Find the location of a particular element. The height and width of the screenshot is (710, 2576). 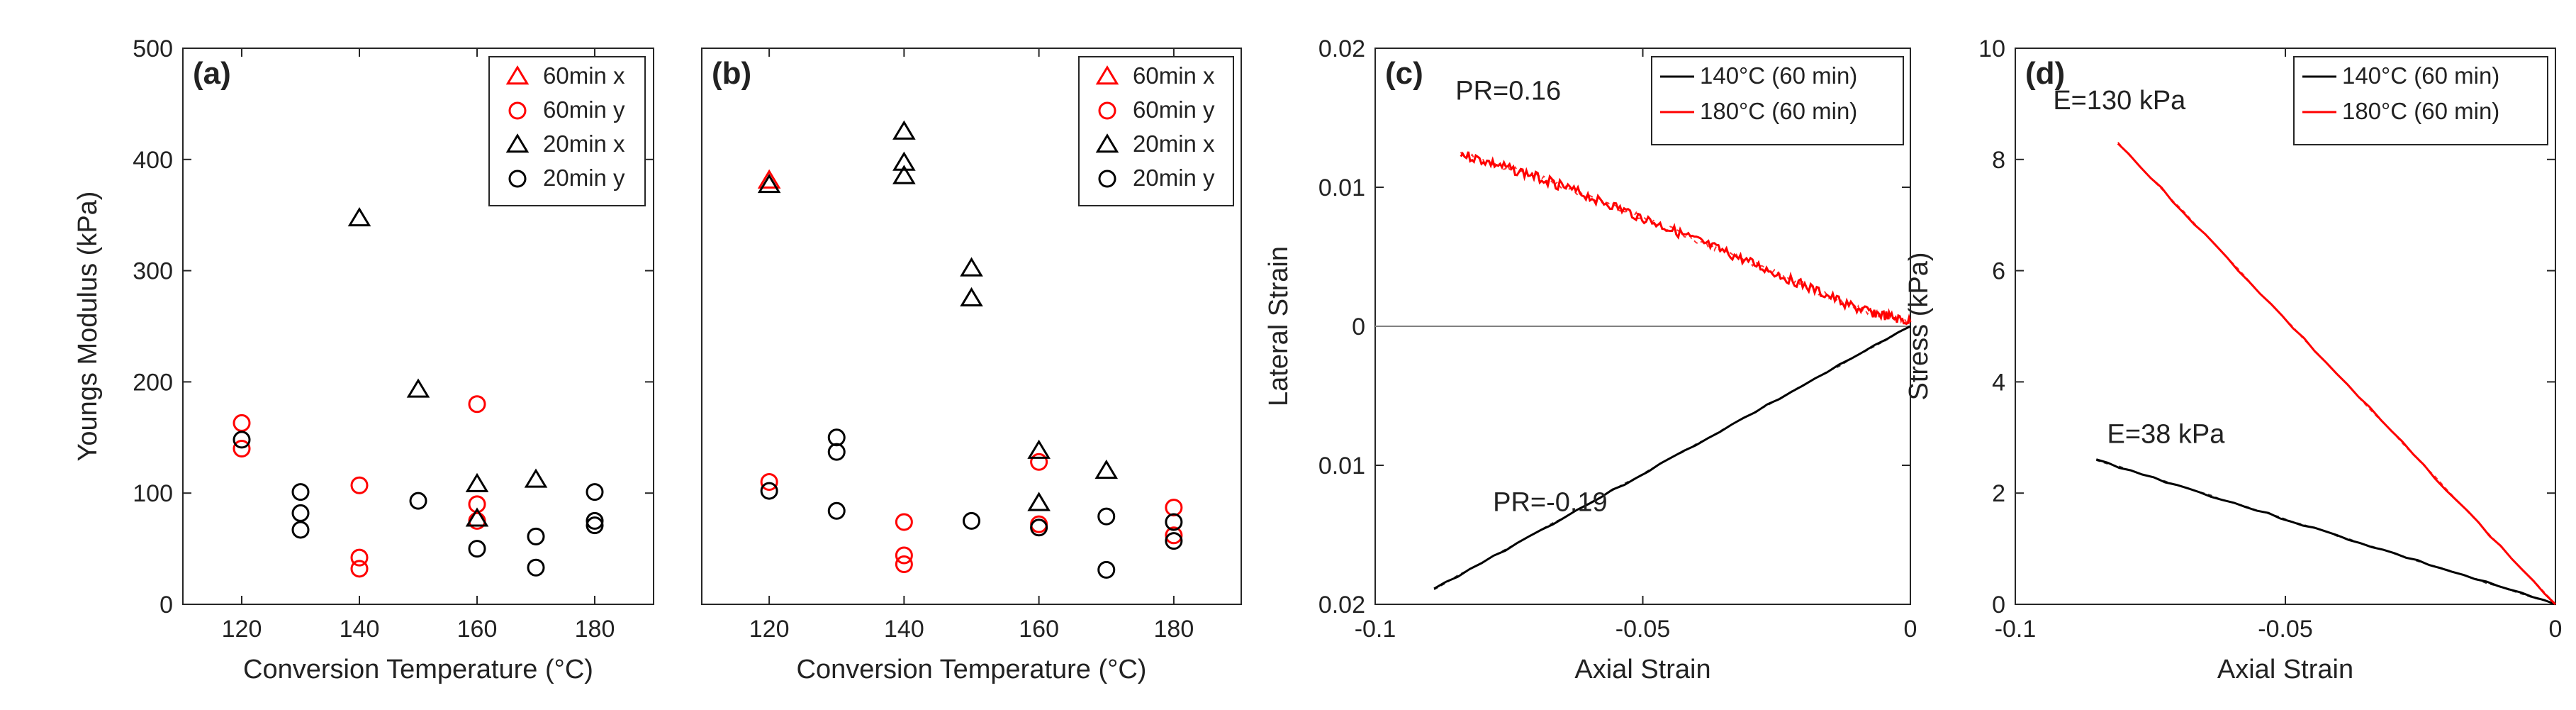

panel-label: (b) is located at coordinates (731, 73).